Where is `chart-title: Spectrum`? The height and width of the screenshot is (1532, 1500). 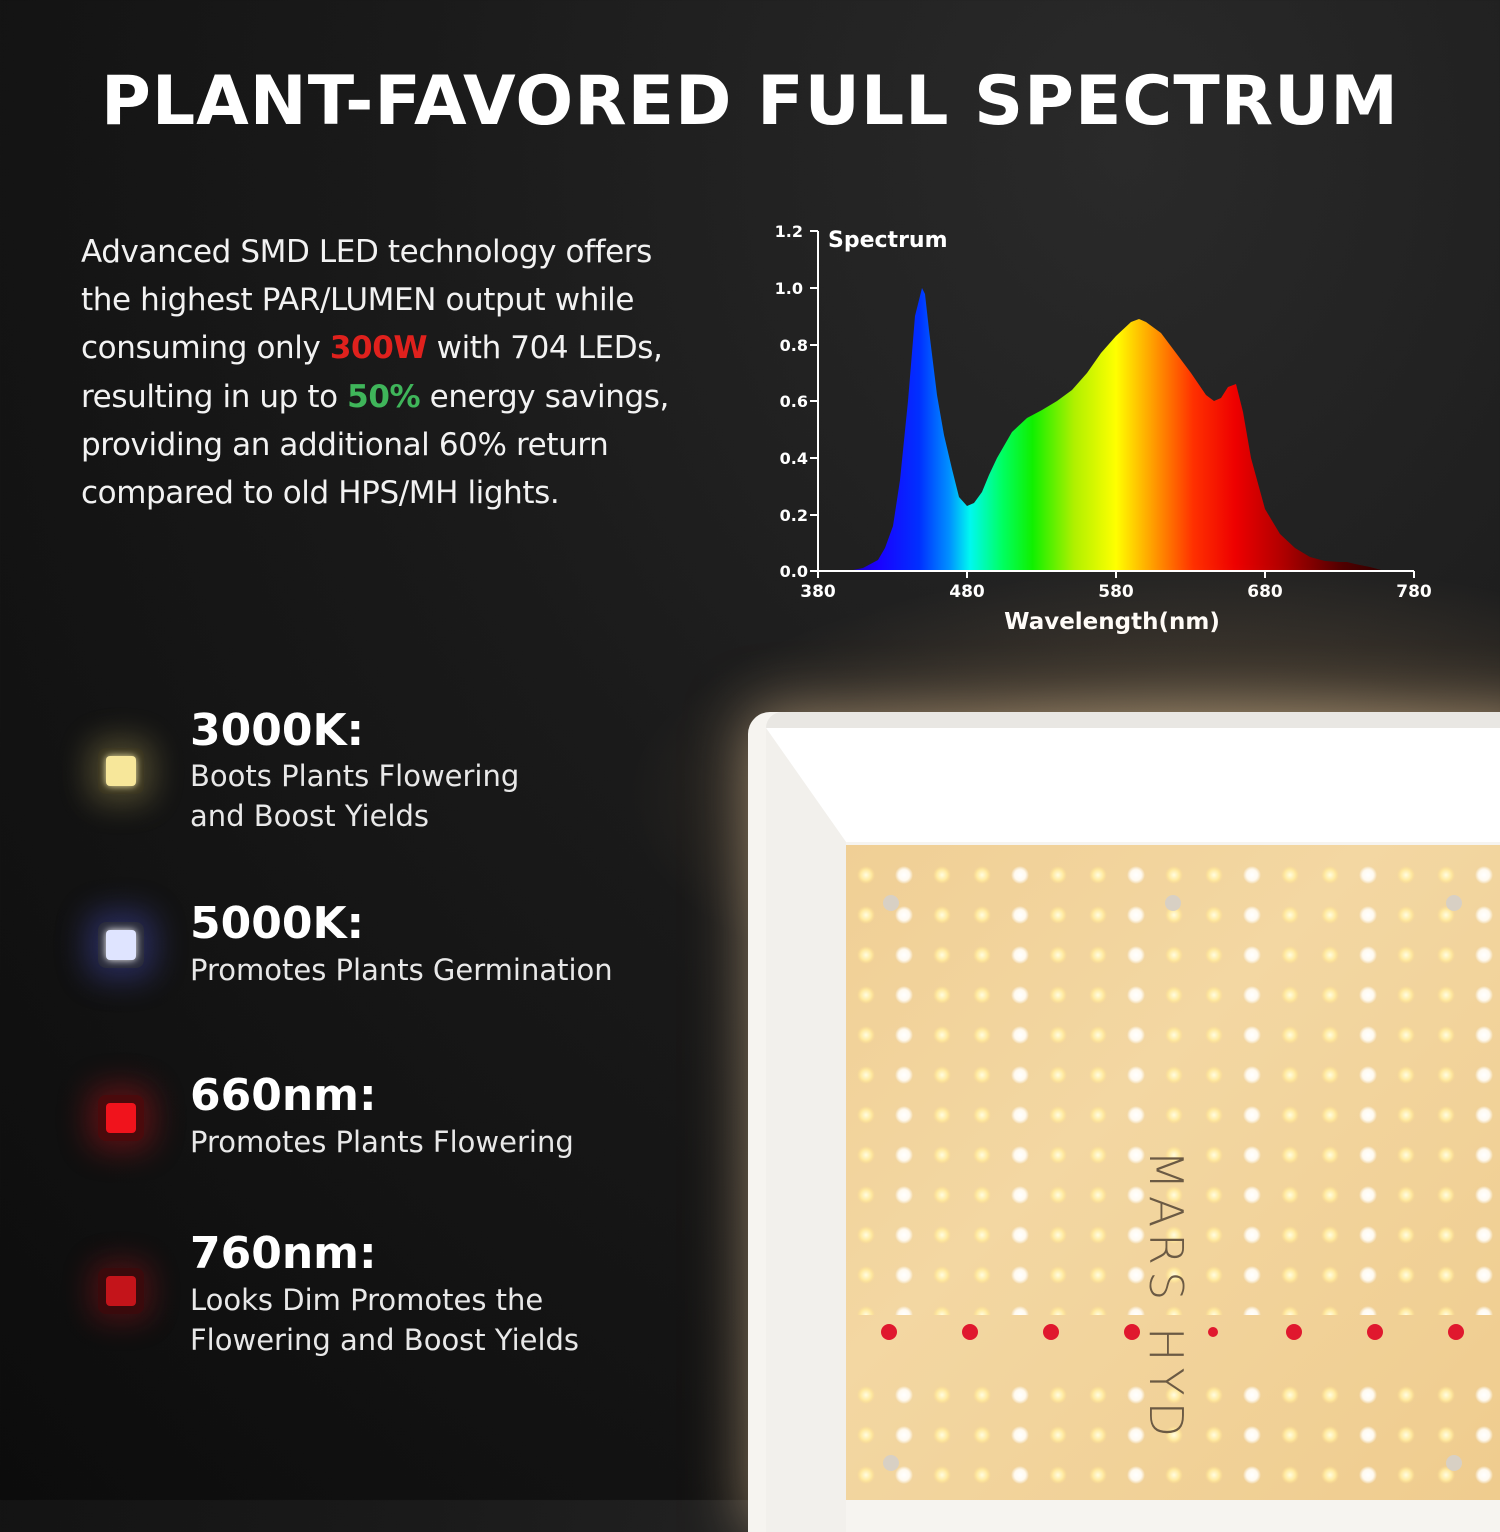
chart-title: Spectrum is located at coordinates (888, 240).